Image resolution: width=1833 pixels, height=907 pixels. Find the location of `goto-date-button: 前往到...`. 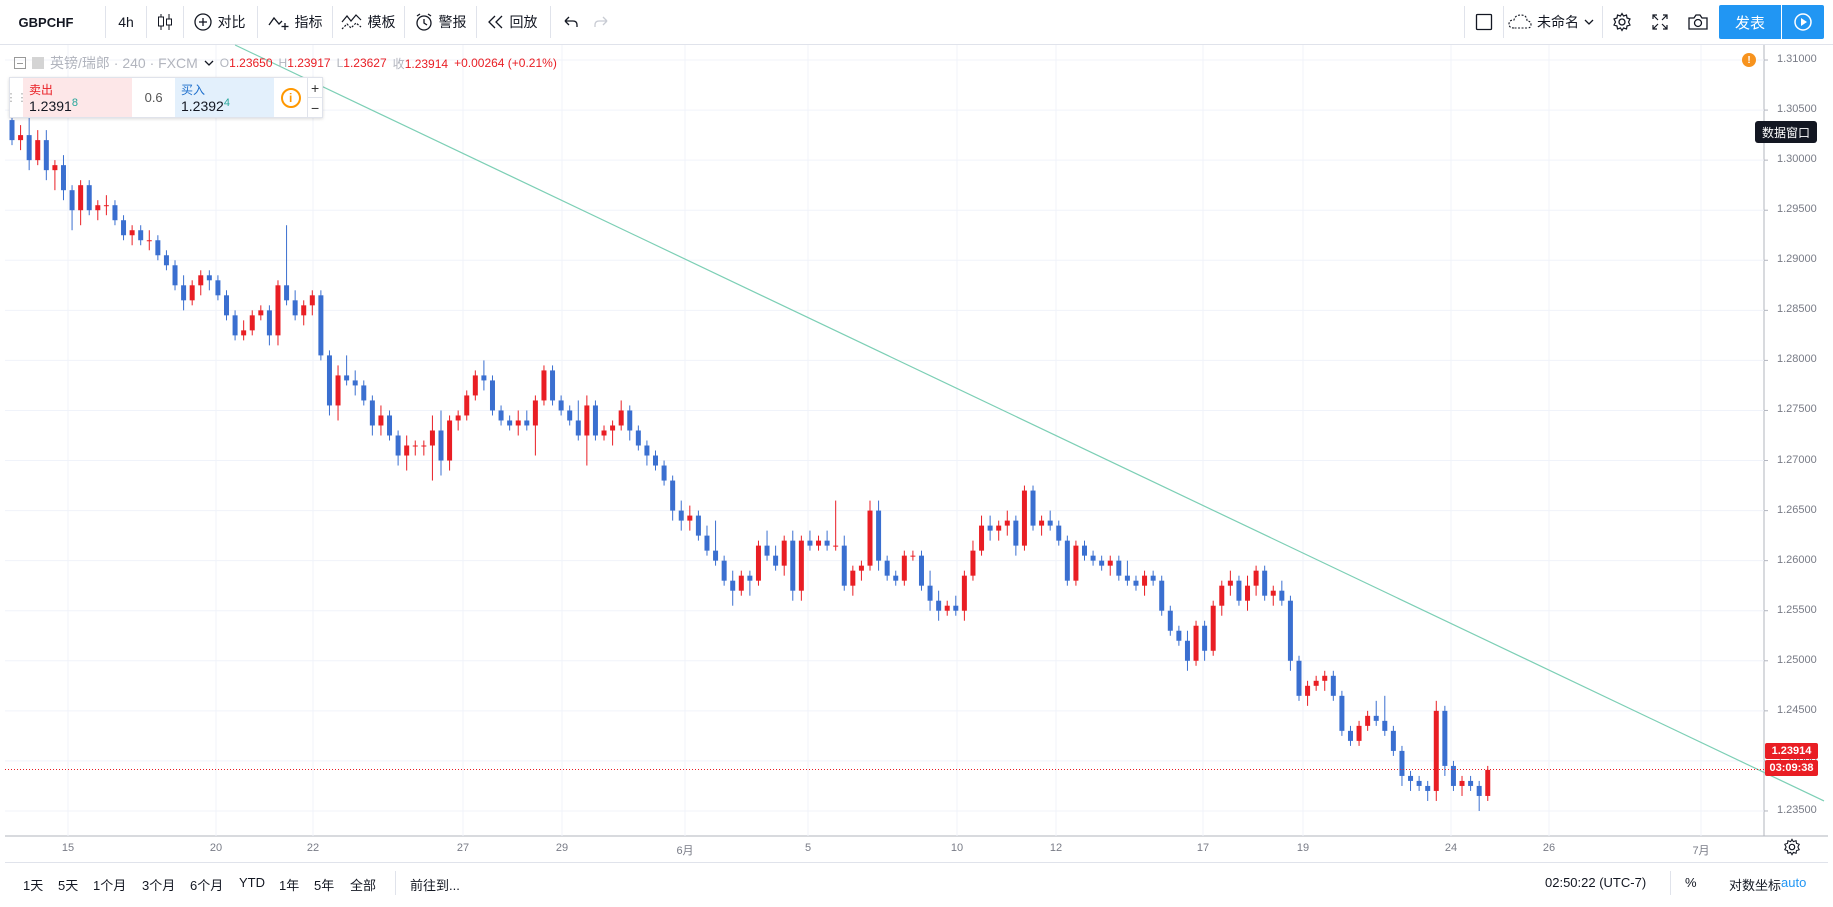

goto-date-button: 前往到... is located at coordinates (435, 885).